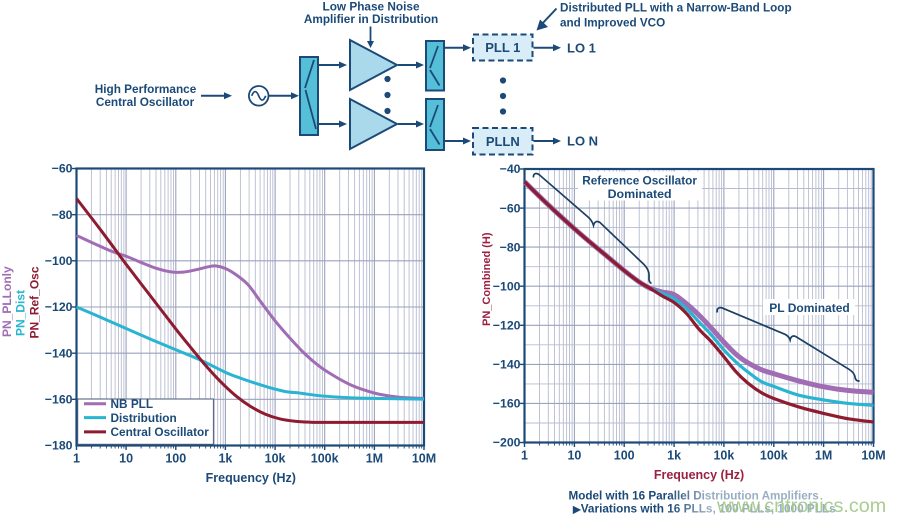 Image resolution: width=900 pixels, height=520 pixels. What do you see at coordinates (371, 19) in the screenshot?
I see `svg-text: Amplifier in Distribution` at bounding box center [371, 19].